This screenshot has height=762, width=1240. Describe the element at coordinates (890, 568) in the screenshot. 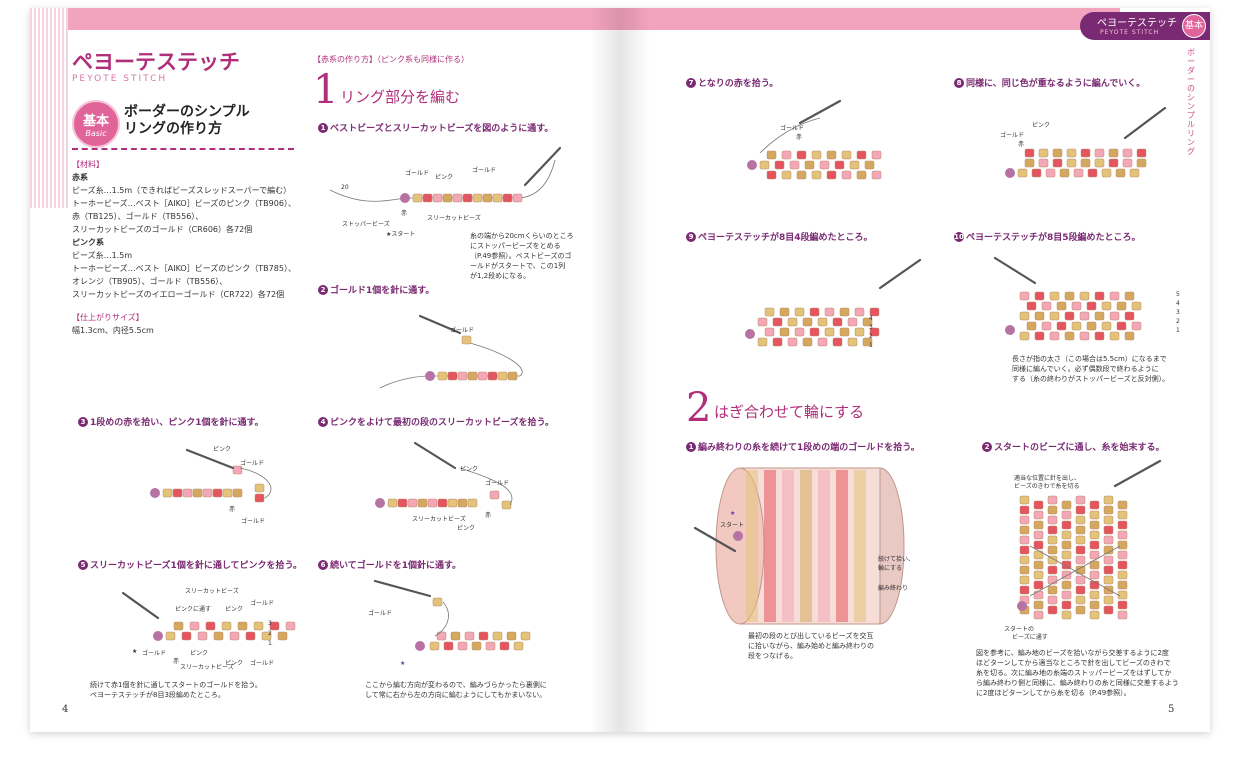

I see `label: 輪にする` at that location.